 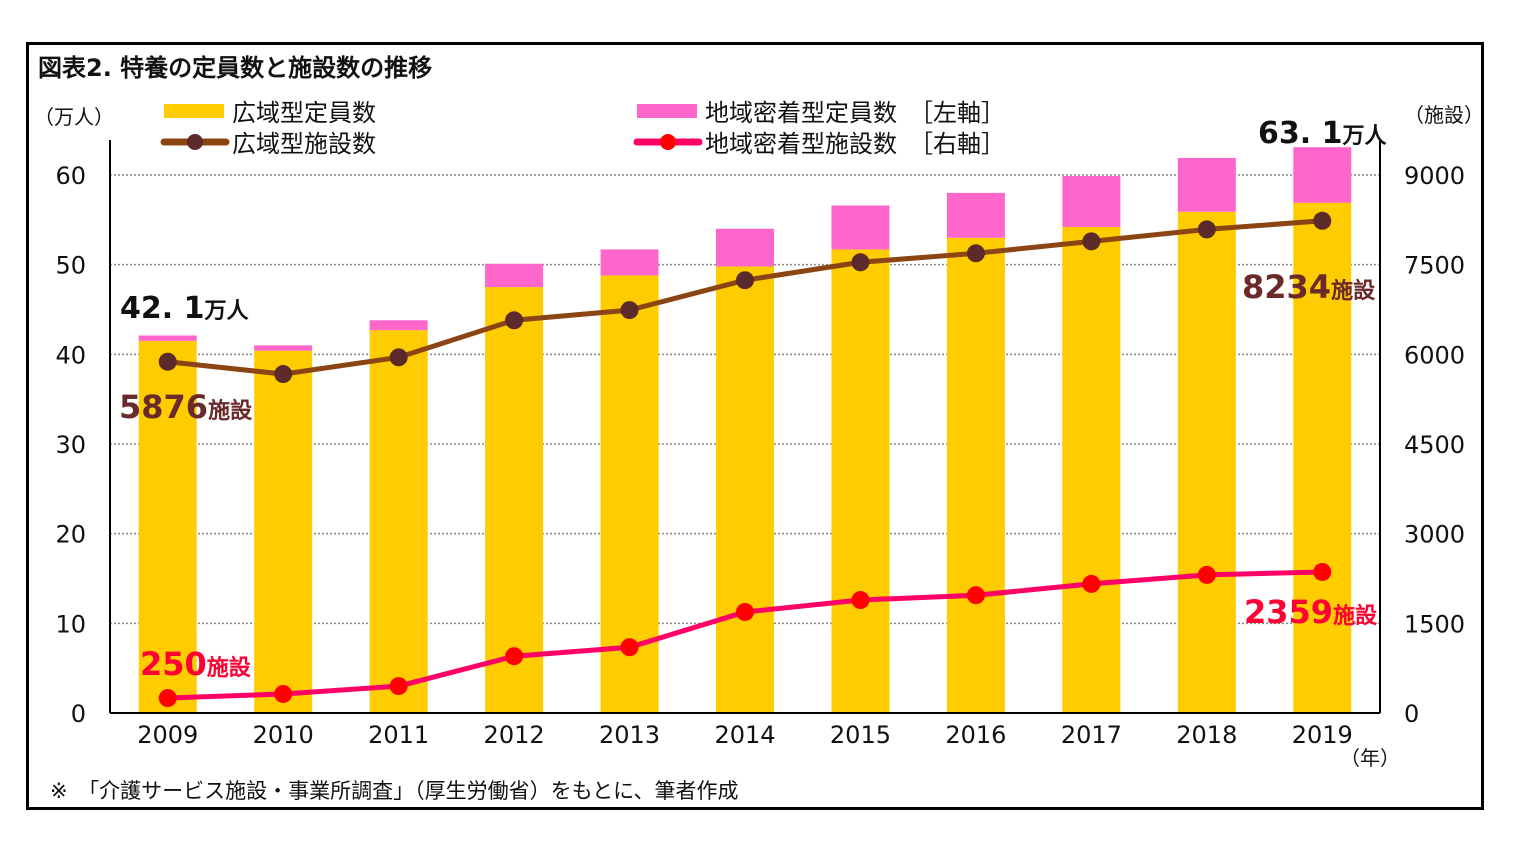 What do you see at coordinates (1434, 176) in the screenshot?
I see `right-tick-label: 9000` at bounding box center [1434, 176].